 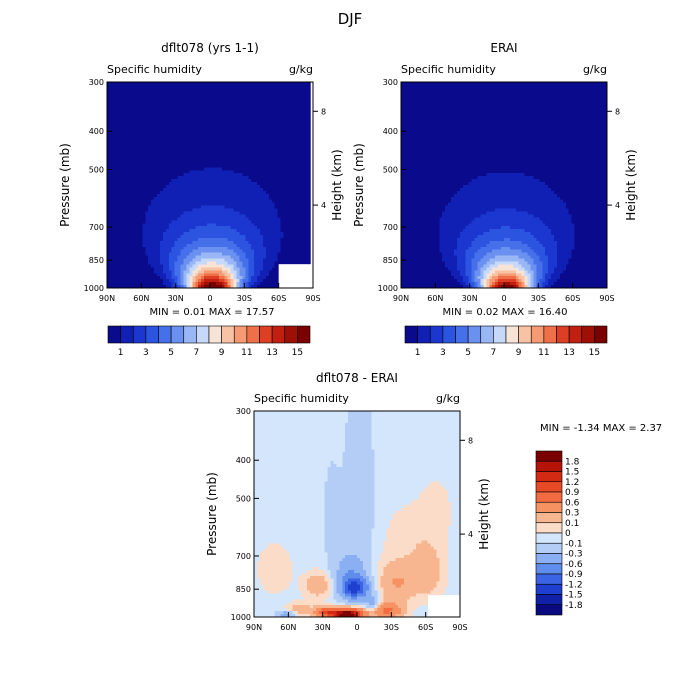 What do you see at coordinates (574, 555) in the screenshot?
I see `colorbar-tick-label: -0.3` at bounding box center [574, 555].